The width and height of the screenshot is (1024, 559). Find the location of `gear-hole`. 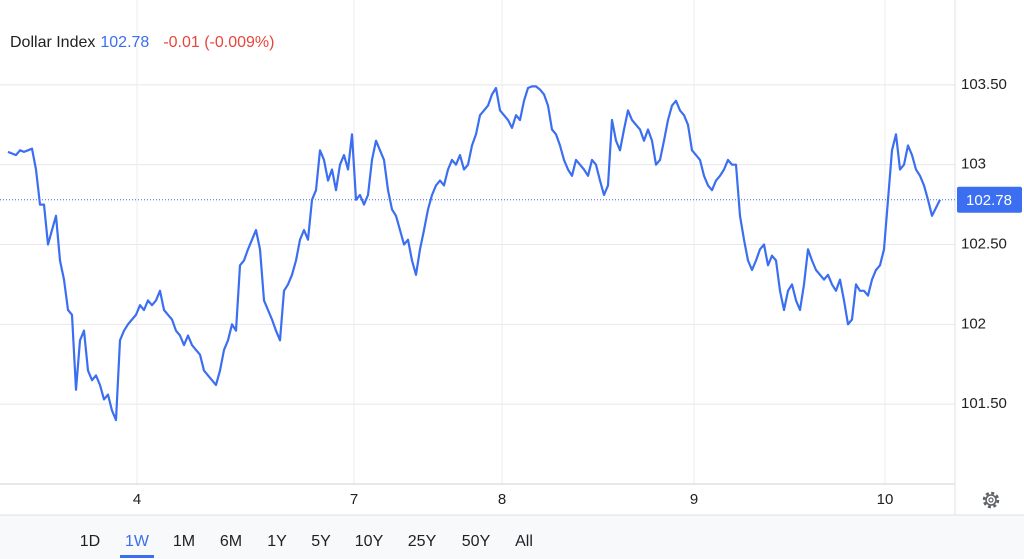

gear-hole is located at coordinates (991, 500).